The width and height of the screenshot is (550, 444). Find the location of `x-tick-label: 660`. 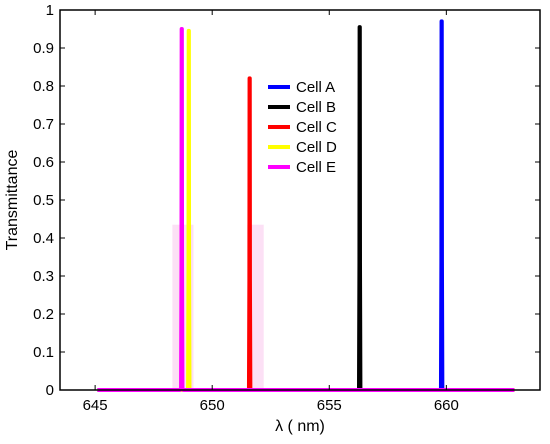

x-tick-label: 660 is located at coordinates (446, 405).